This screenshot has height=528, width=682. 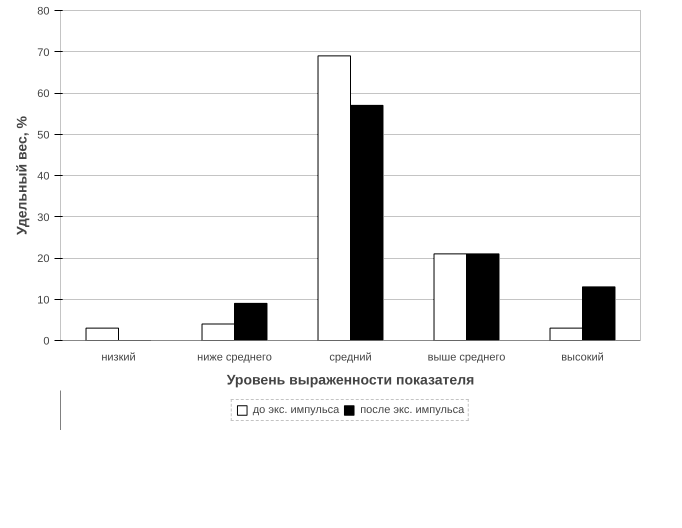 I want to click on y-tick-label: 20, so click(x=43, y=259).